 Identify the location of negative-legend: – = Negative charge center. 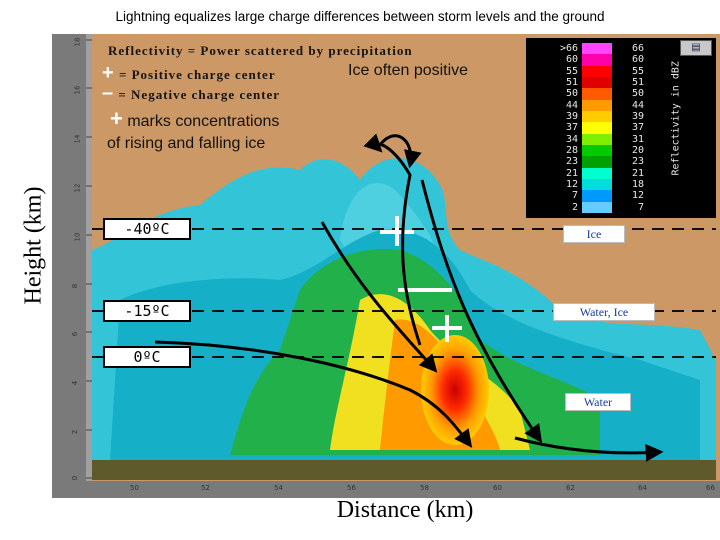
(191, 93).